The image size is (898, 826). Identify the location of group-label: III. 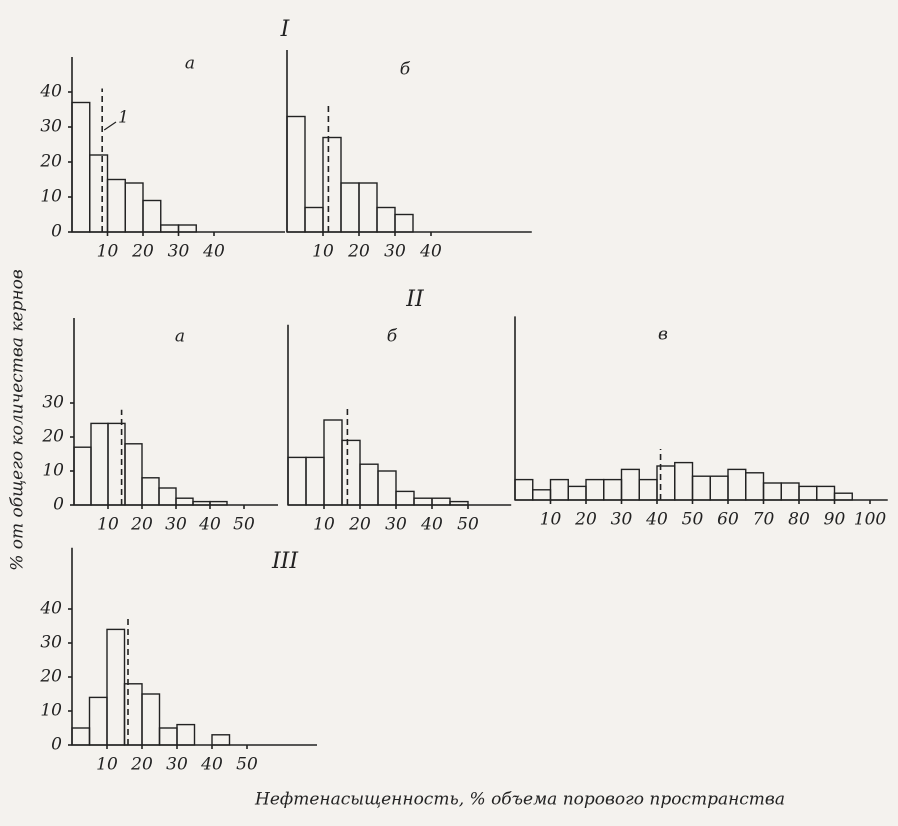
(285, 561).